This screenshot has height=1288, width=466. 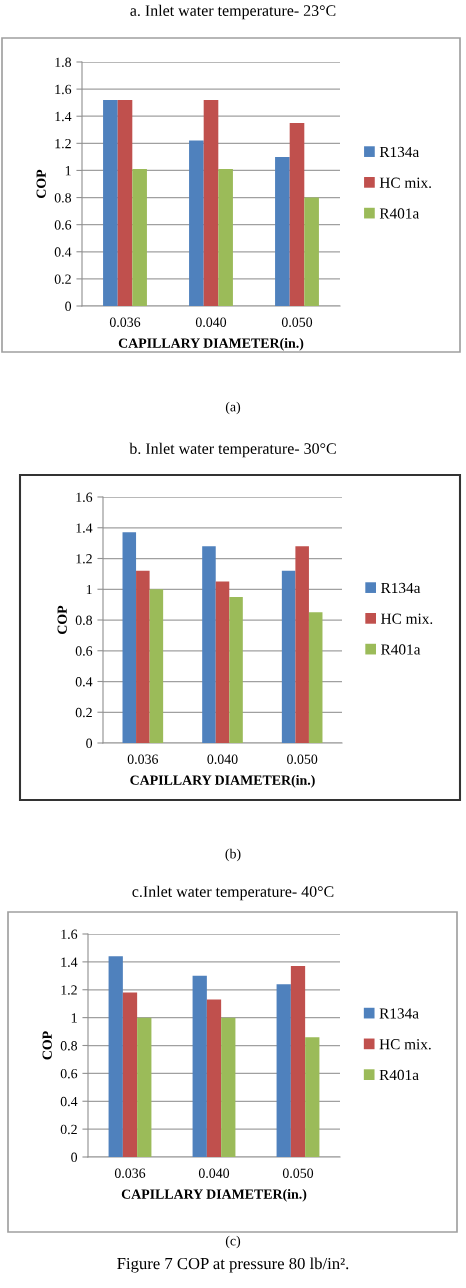 What do you see at coordinates (233, 1242) in the screenshot?
I see `text: (c)` at bounding box center [233, 1242].